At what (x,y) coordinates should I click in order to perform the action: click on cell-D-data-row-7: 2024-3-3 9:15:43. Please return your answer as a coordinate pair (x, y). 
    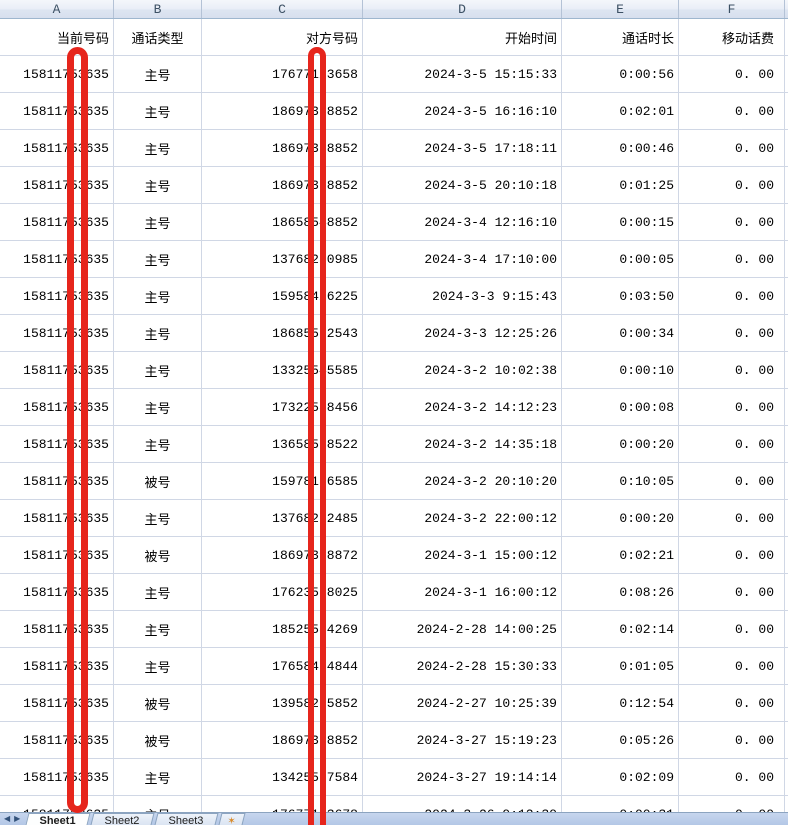
    Looking at the image, I should click on (462, 296).